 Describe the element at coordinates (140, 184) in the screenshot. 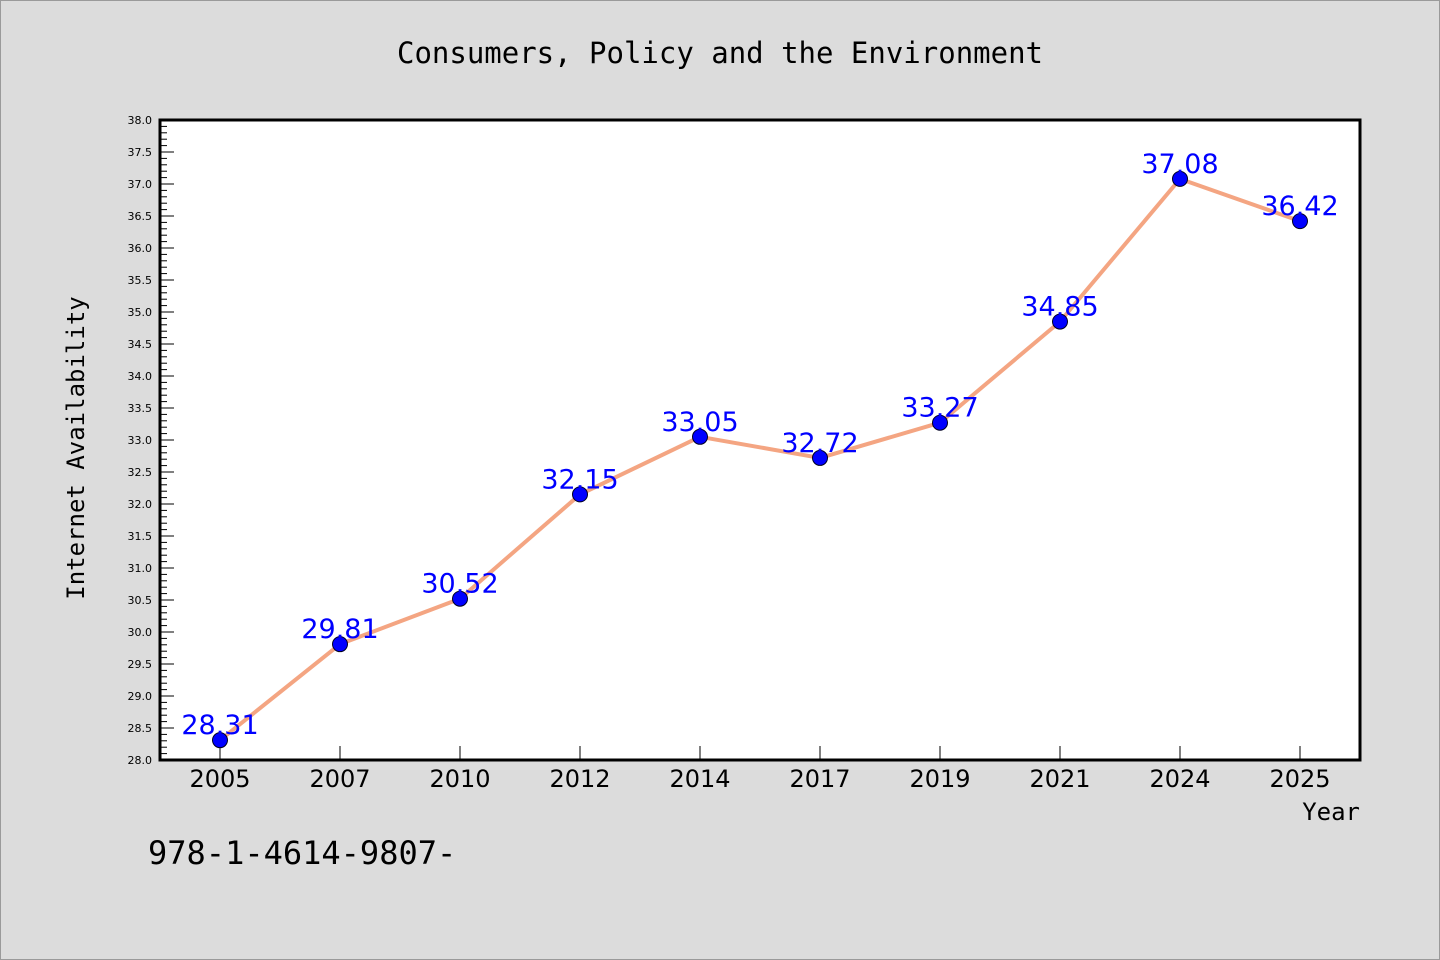

I see `y-tick-label: 37.0` at that location.